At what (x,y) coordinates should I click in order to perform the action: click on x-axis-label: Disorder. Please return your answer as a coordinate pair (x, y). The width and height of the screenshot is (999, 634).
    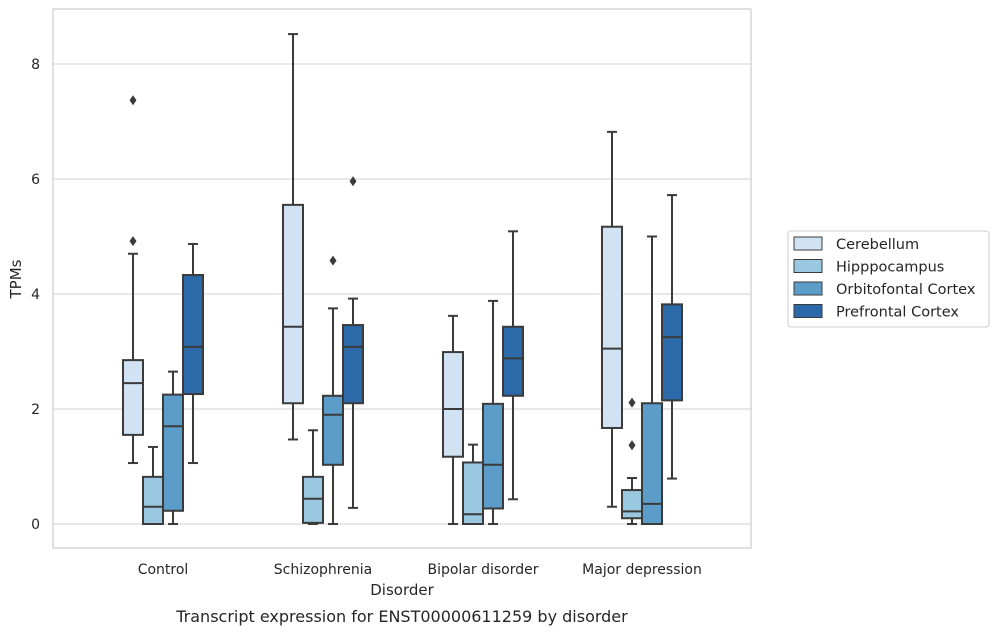
    Looking at the image, I should click on (402, 590).